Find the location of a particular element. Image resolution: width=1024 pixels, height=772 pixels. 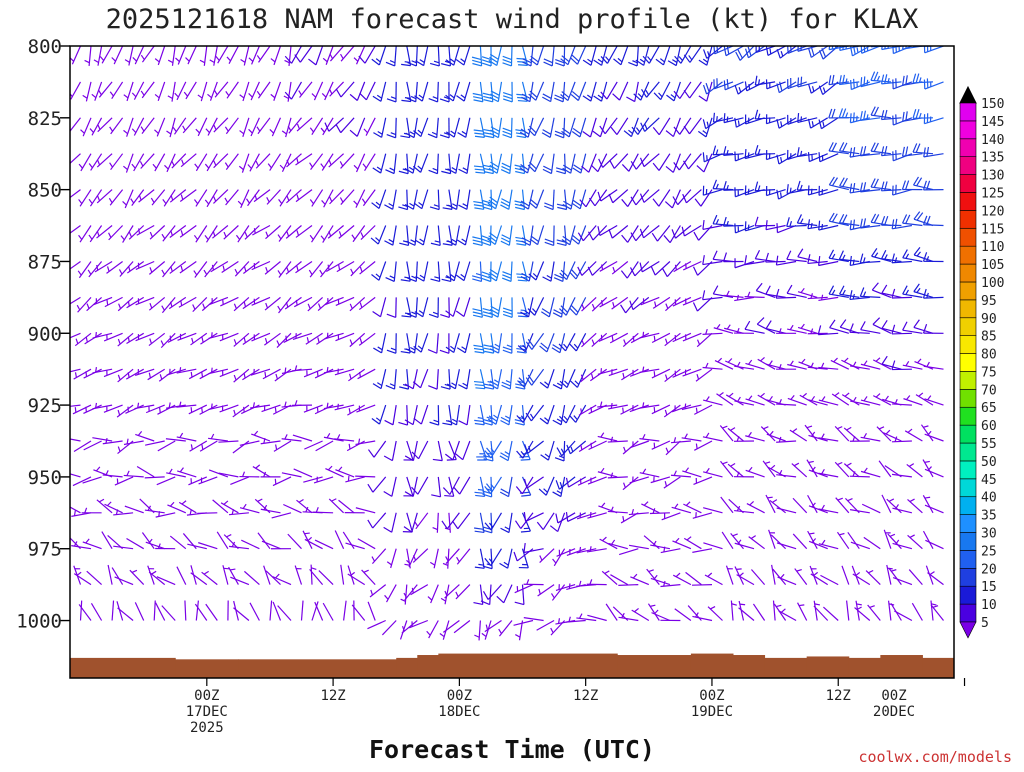

colorbar-label: 55 is located at coordinates (989, 444).